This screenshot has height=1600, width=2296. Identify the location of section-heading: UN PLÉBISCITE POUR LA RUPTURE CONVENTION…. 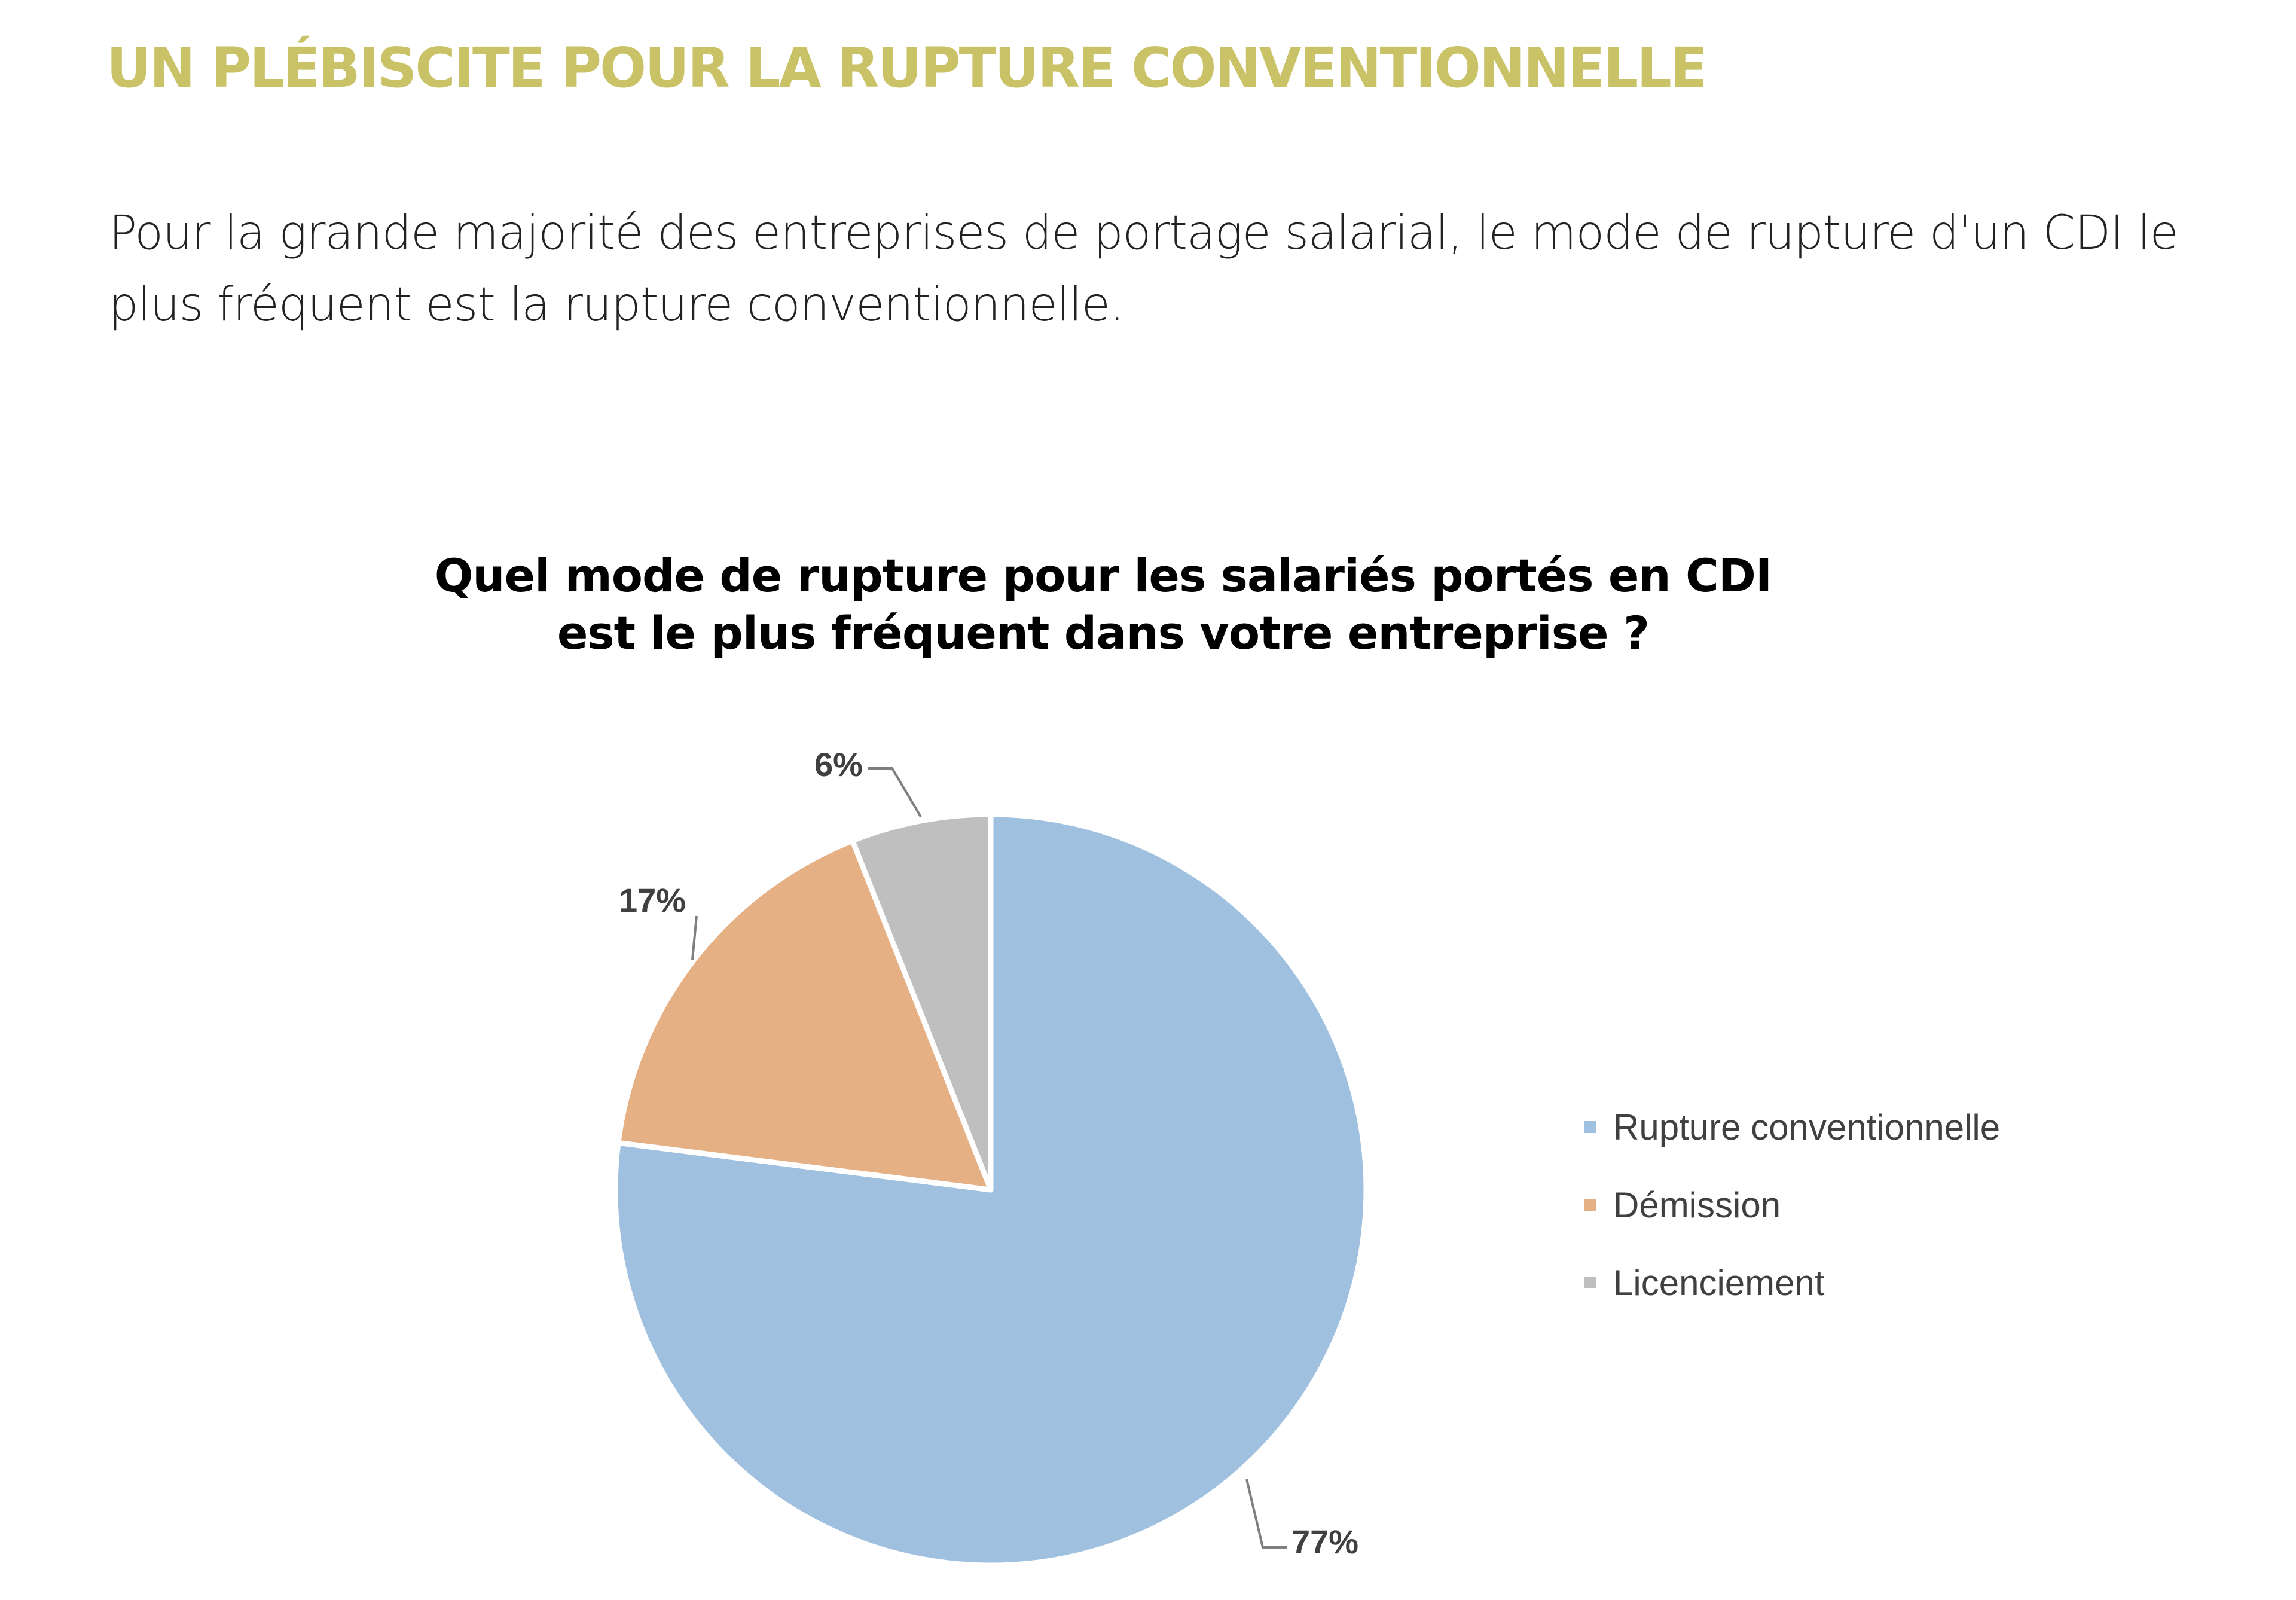
(907, 68).